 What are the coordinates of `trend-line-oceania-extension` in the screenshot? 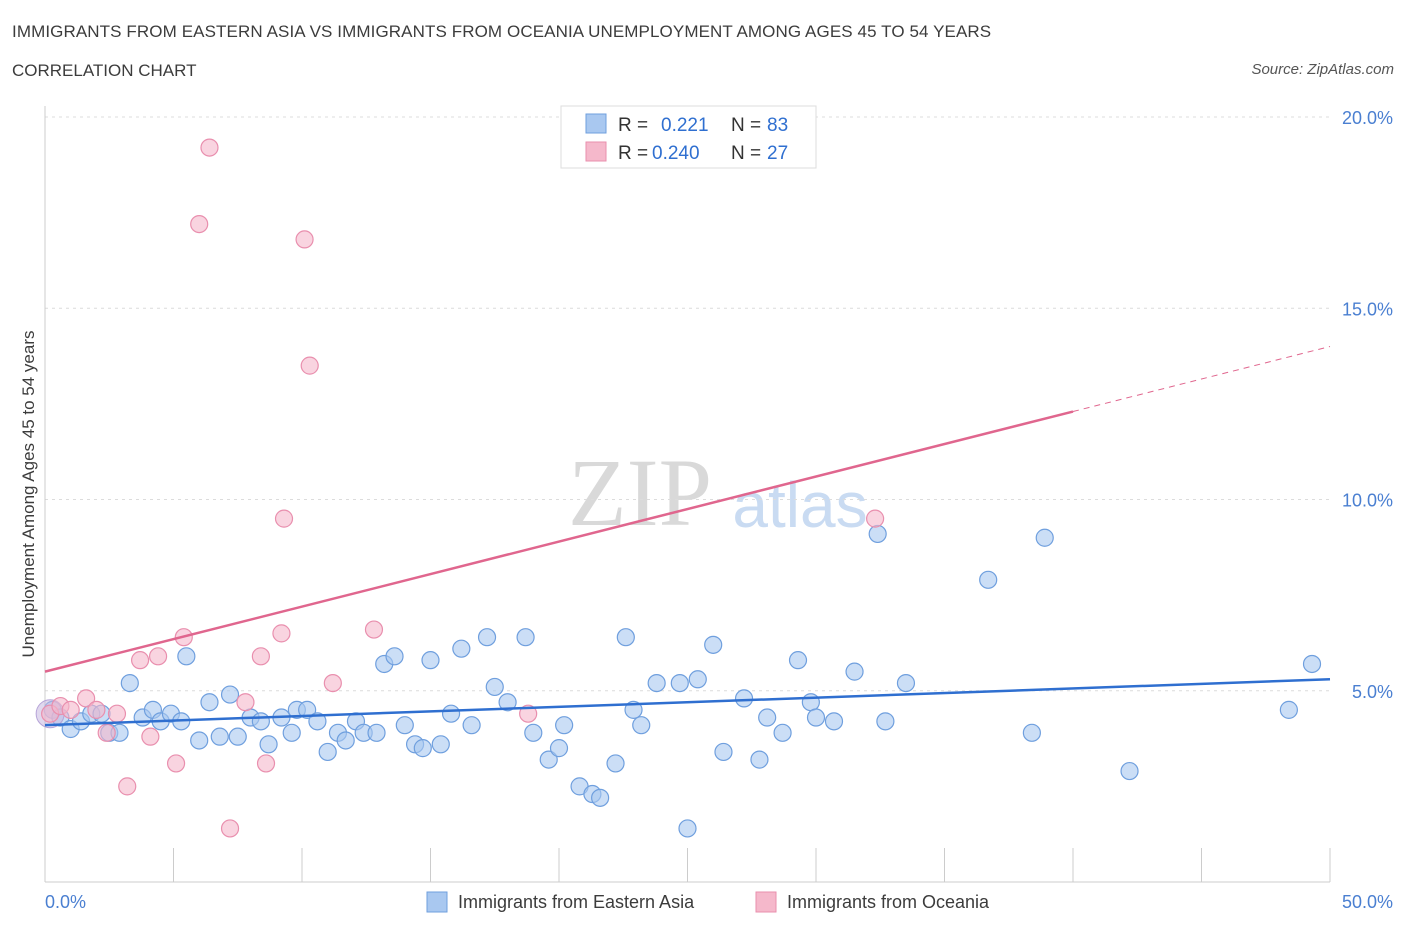 It's located at (1201, 379).